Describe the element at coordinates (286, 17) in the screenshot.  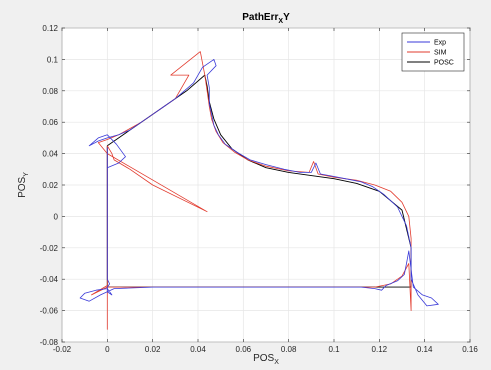
I see `title-tail: Y` at that location.